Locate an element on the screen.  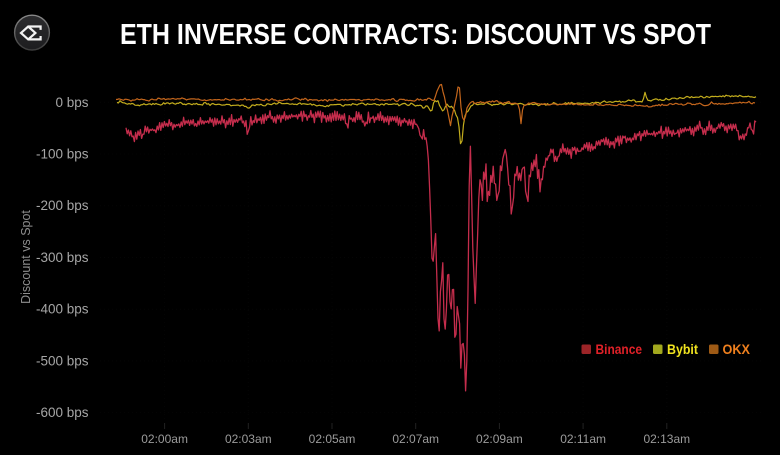
svg-text: OKX is located at coordinates (737, 349).